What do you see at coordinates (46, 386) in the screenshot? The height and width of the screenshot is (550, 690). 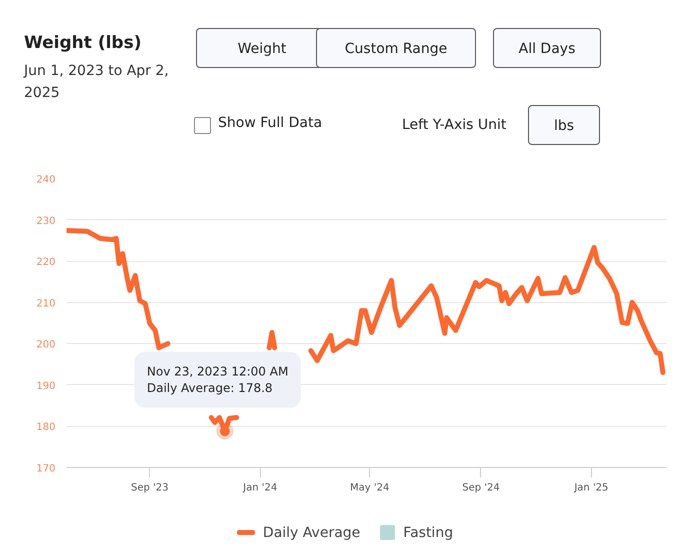 I see `y-tick-label: 190` at bounding box center [46, 386].